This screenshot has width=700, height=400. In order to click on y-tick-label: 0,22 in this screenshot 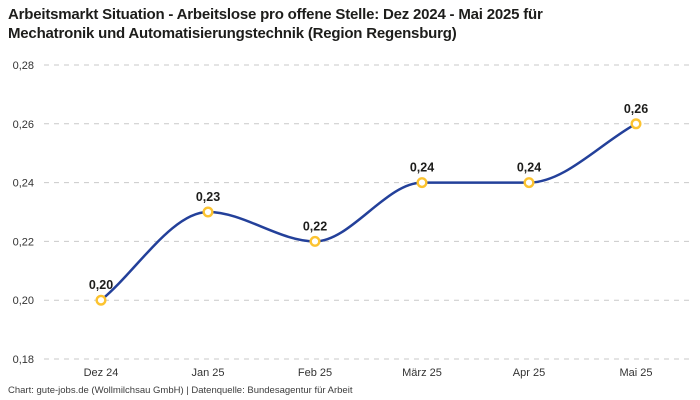, I will do `click(23, 242)`.